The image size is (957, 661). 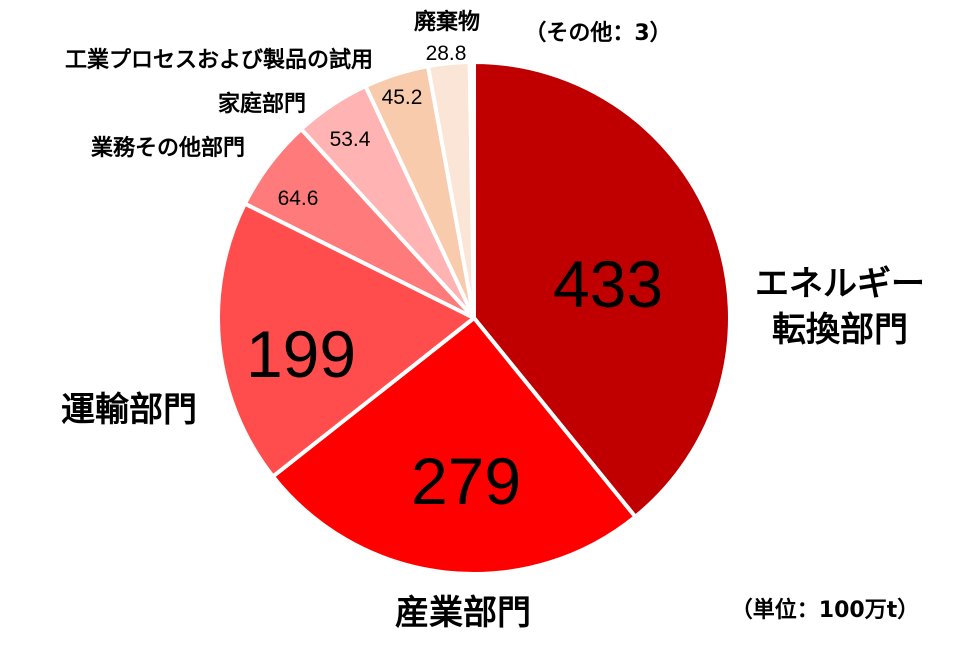 What do you see at coordinates (447, 22) in the screenshot?
I see `category-label-waste: 廃棄物` at bounding box center [447, 22].